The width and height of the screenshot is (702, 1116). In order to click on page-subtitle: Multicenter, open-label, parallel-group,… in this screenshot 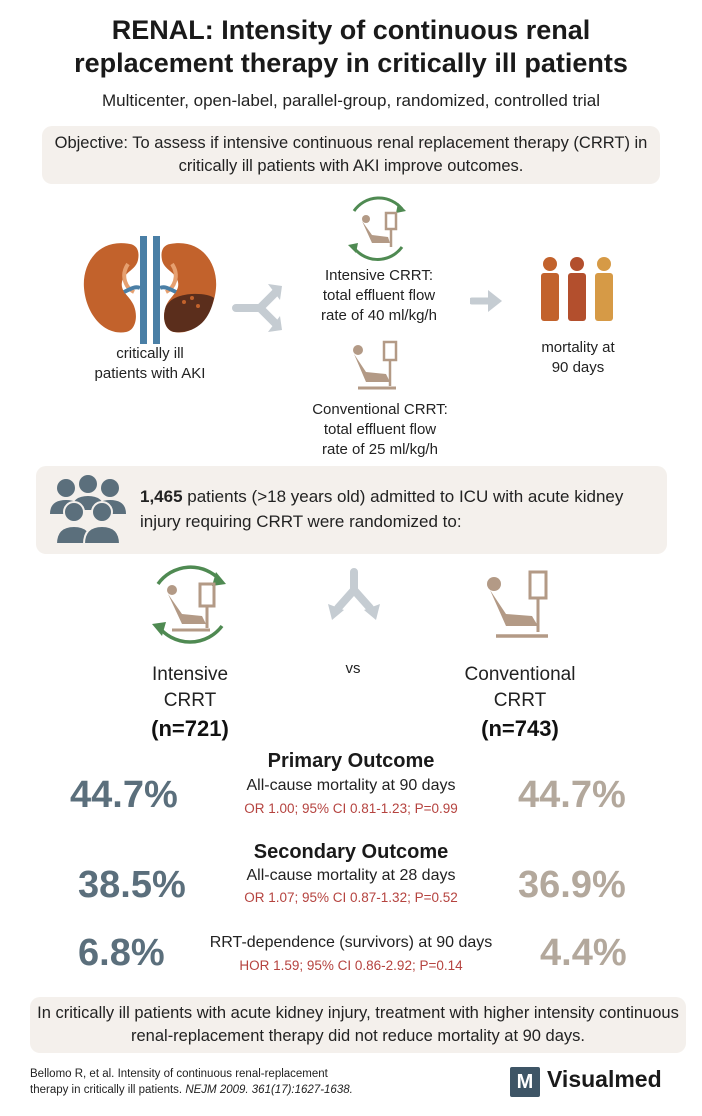, I will do `click(351, 100)`.